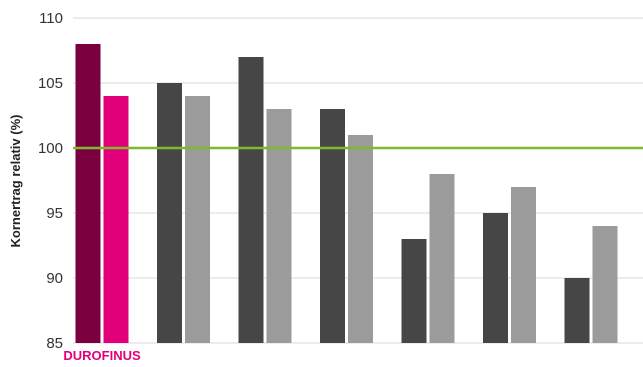 The image size is (643, 367). Describe the element at coordinates (54, 213) in the screenshot. I see `y-tick-label-2: 95` at that location.